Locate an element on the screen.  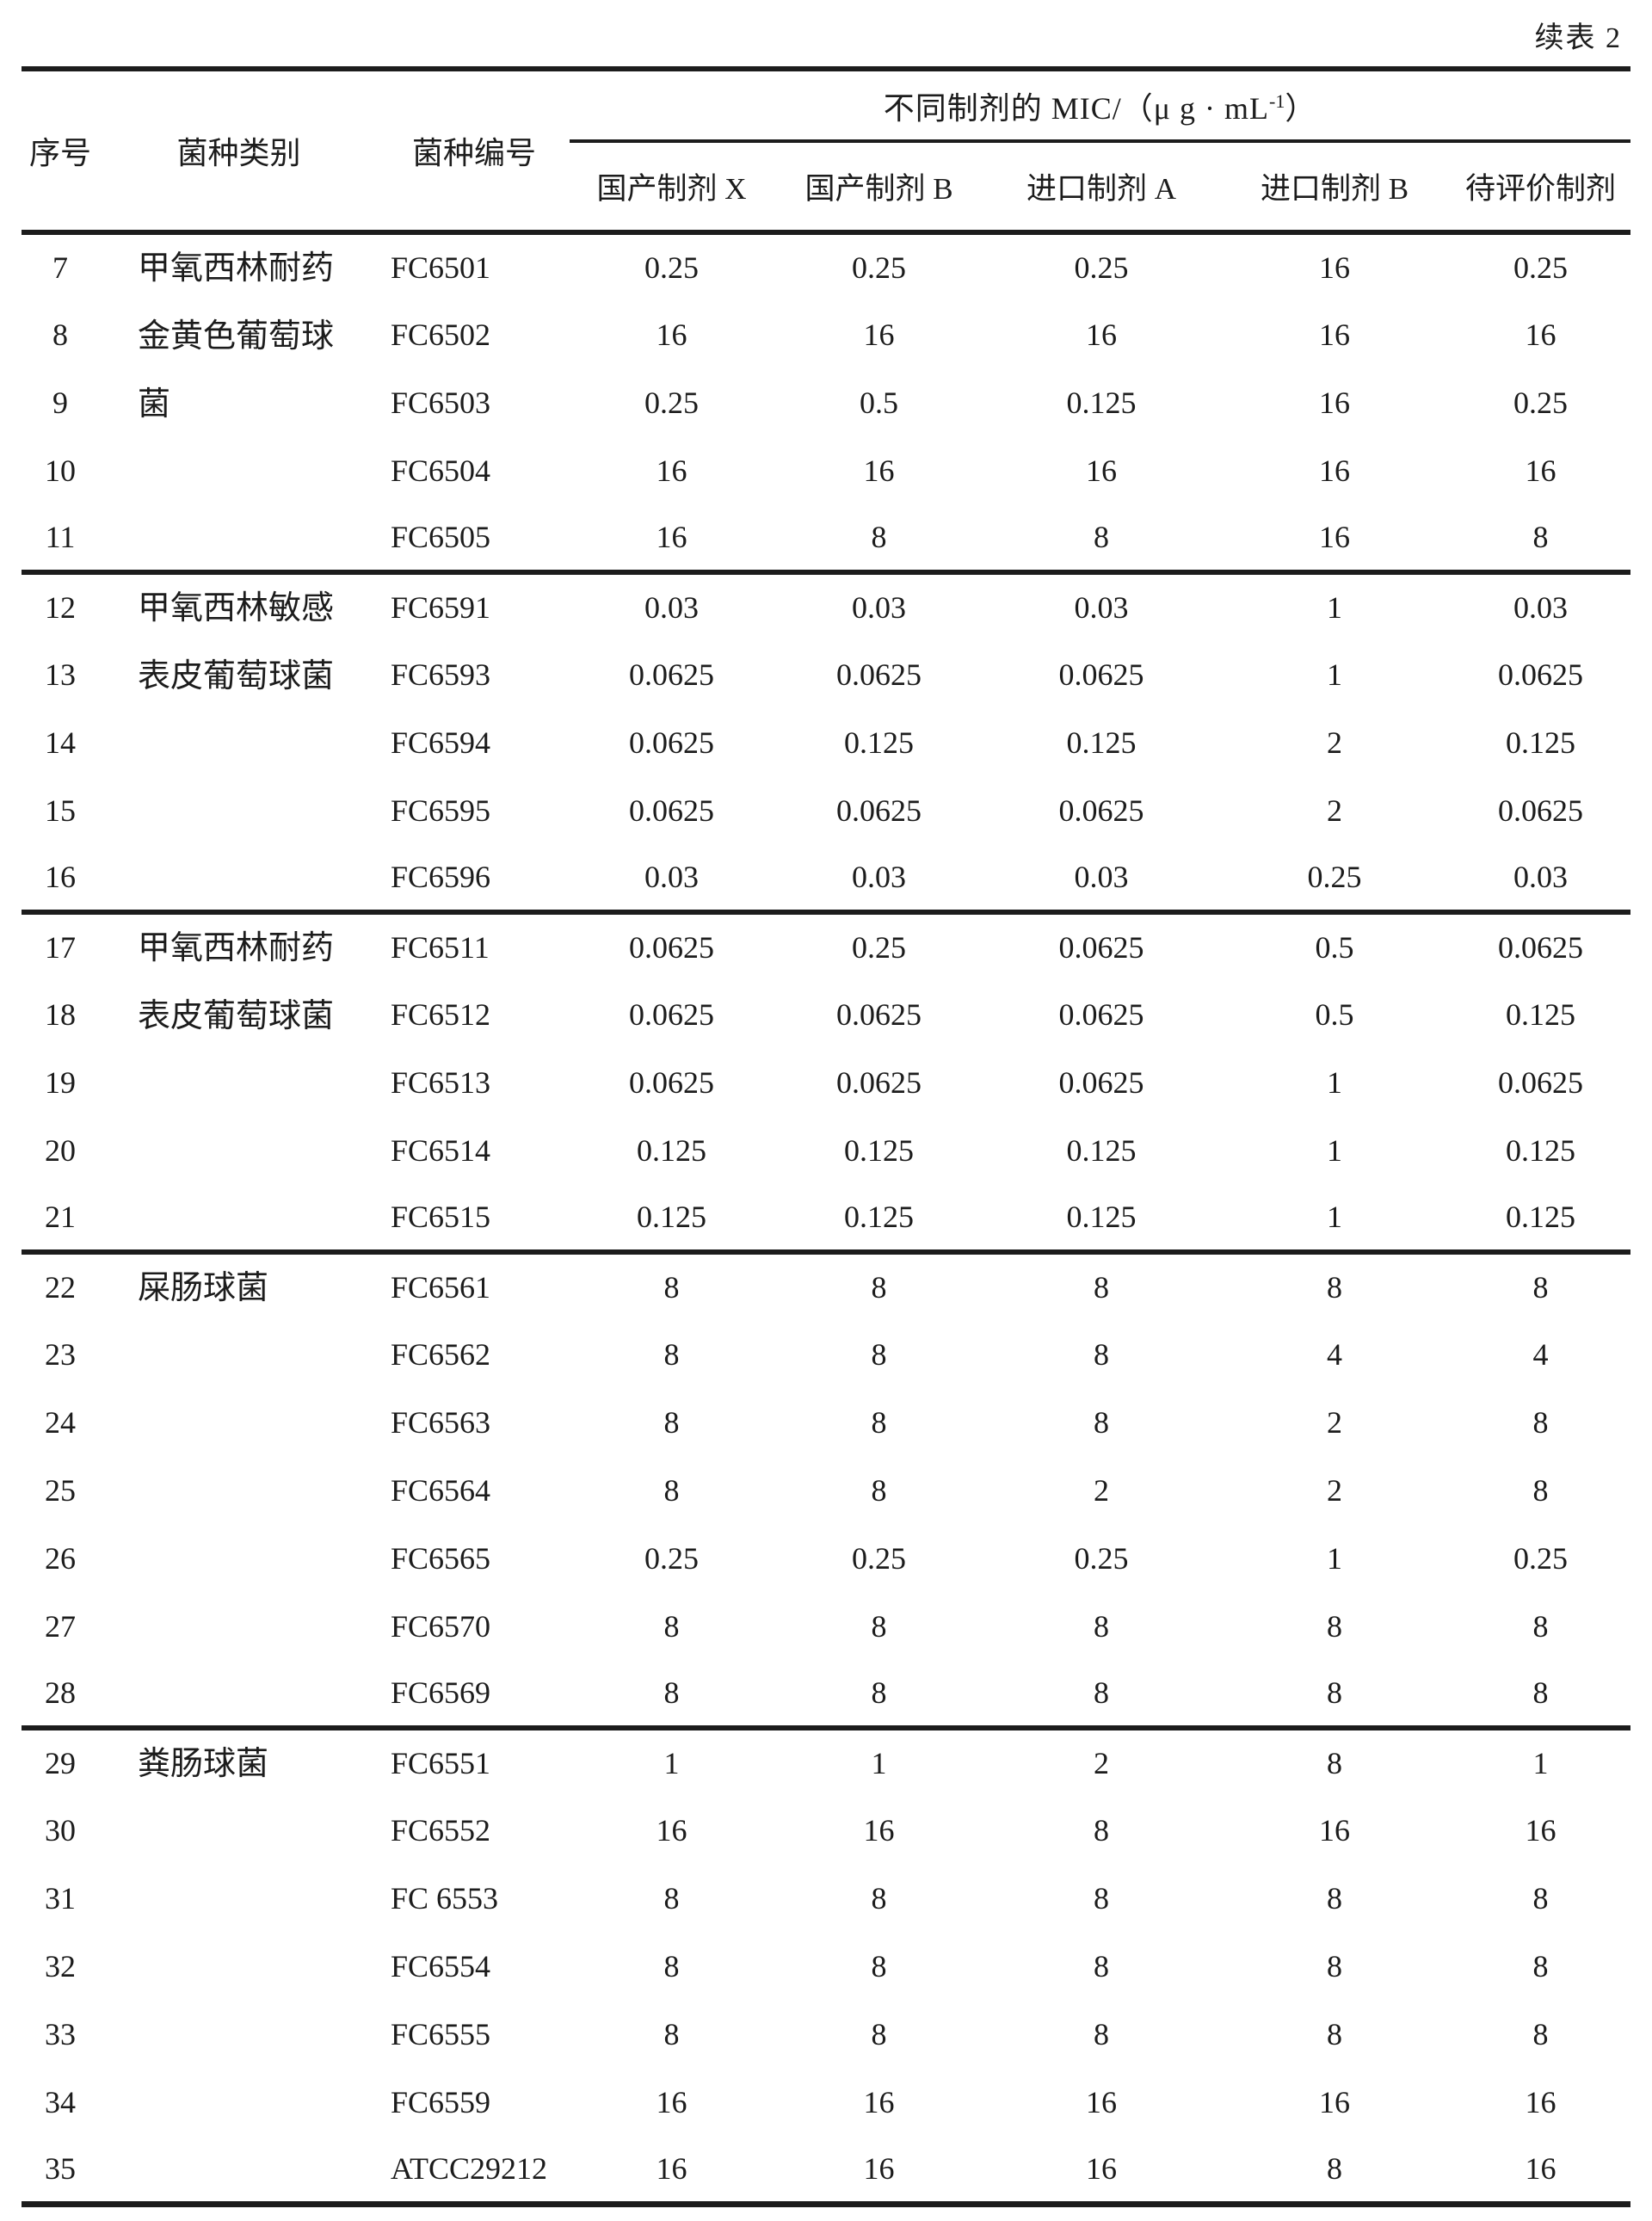
table-row: 34 FC6559 16 16 16 16 16 is located at coordinates (826, 2102).